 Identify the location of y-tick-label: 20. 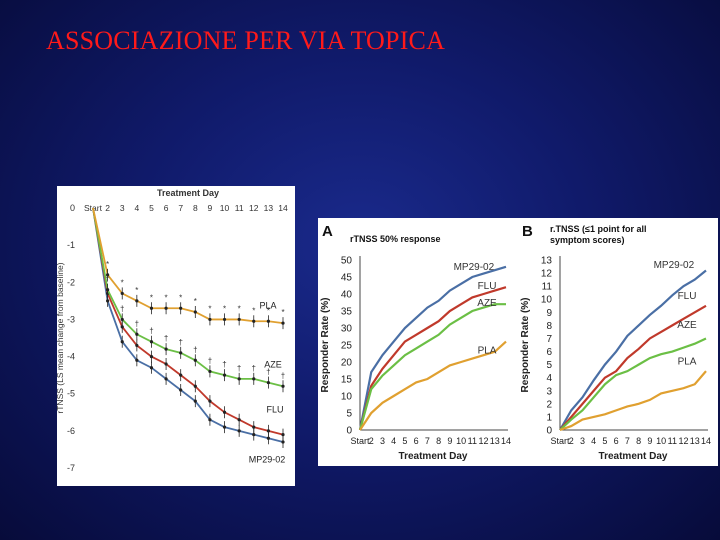
(347, 363).